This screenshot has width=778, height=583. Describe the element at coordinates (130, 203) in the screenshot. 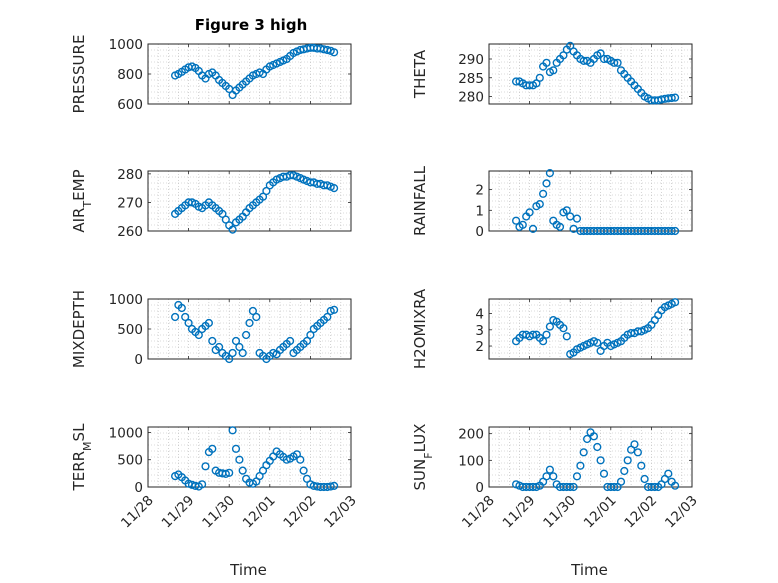

I see `y-tick-label: 270` at that location.